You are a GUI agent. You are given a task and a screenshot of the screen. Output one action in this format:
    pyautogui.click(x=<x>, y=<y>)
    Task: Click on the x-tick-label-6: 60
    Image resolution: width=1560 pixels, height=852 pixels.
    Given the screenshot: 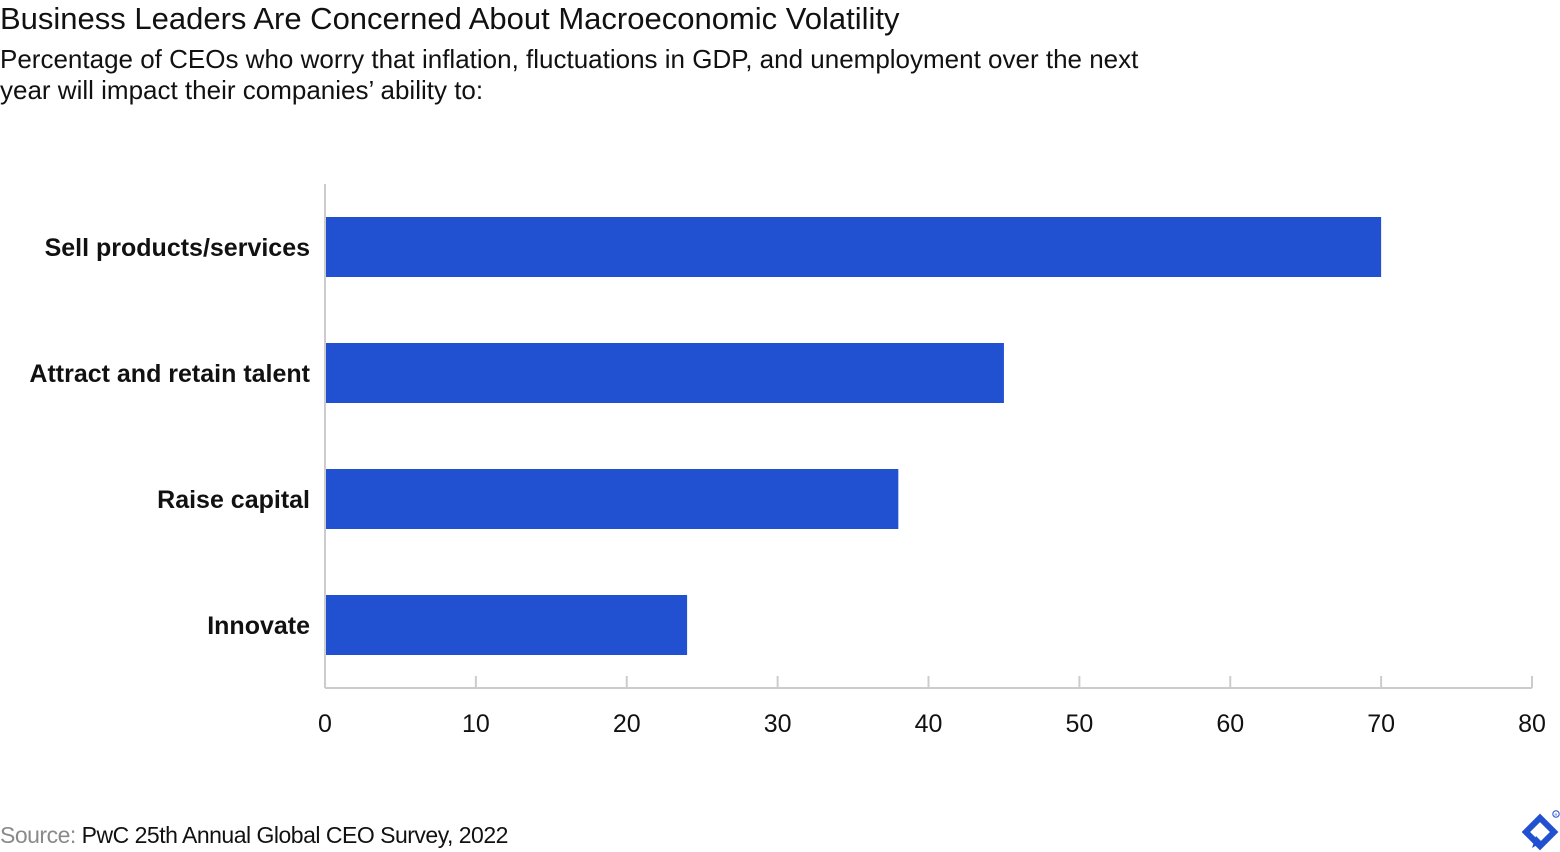 What is the action you would take?
    pyautogui.click(x=1230, y=724)
    